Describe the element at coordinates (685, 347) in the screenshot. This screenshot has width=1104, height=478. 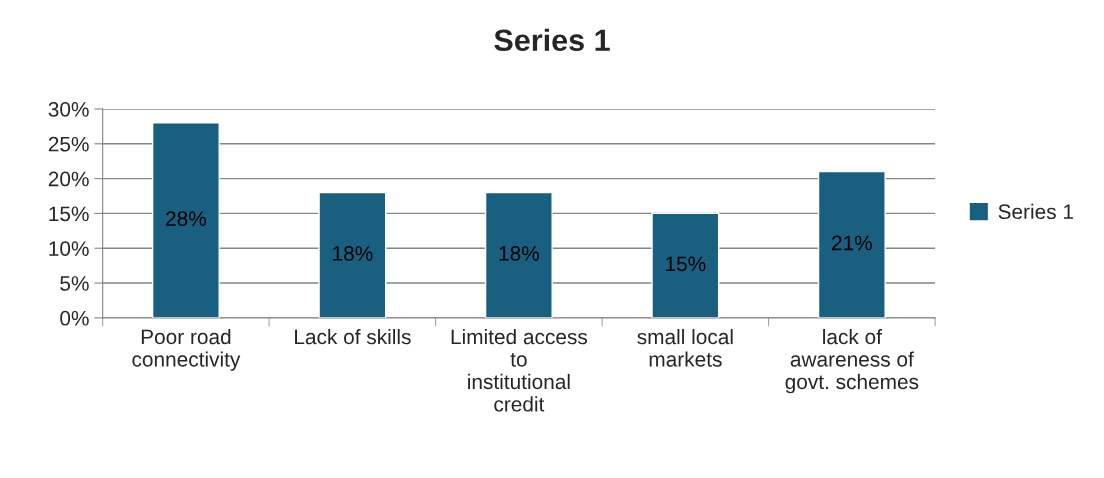
I see `x-tick-label: small local markets` at that location.